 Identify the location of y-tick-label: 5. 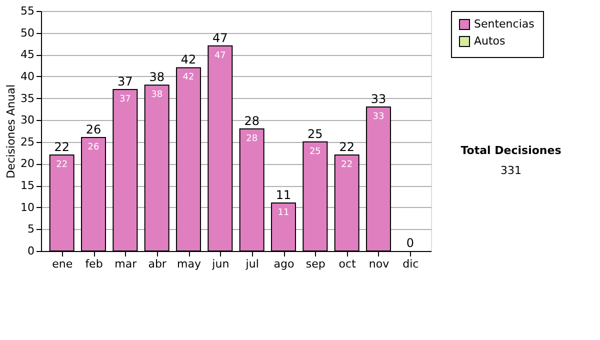
(31, 229).